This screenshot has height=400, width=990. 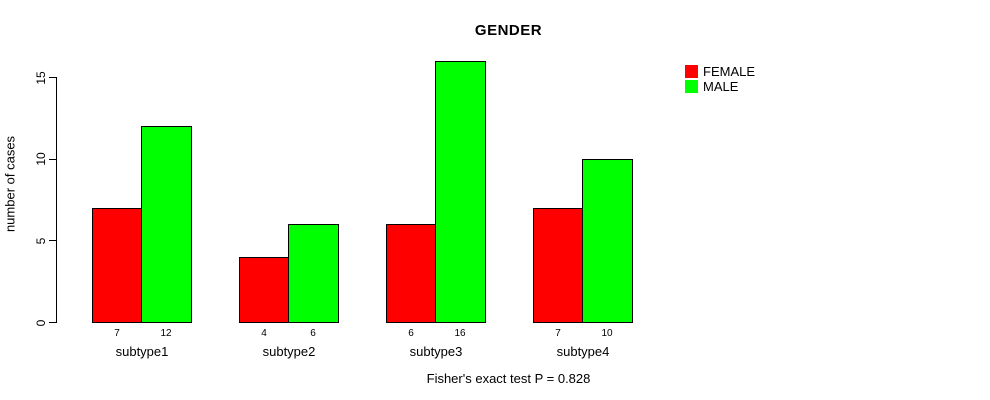 I want to click on legend: FEMALE MALE, so click(x=720, y=79).